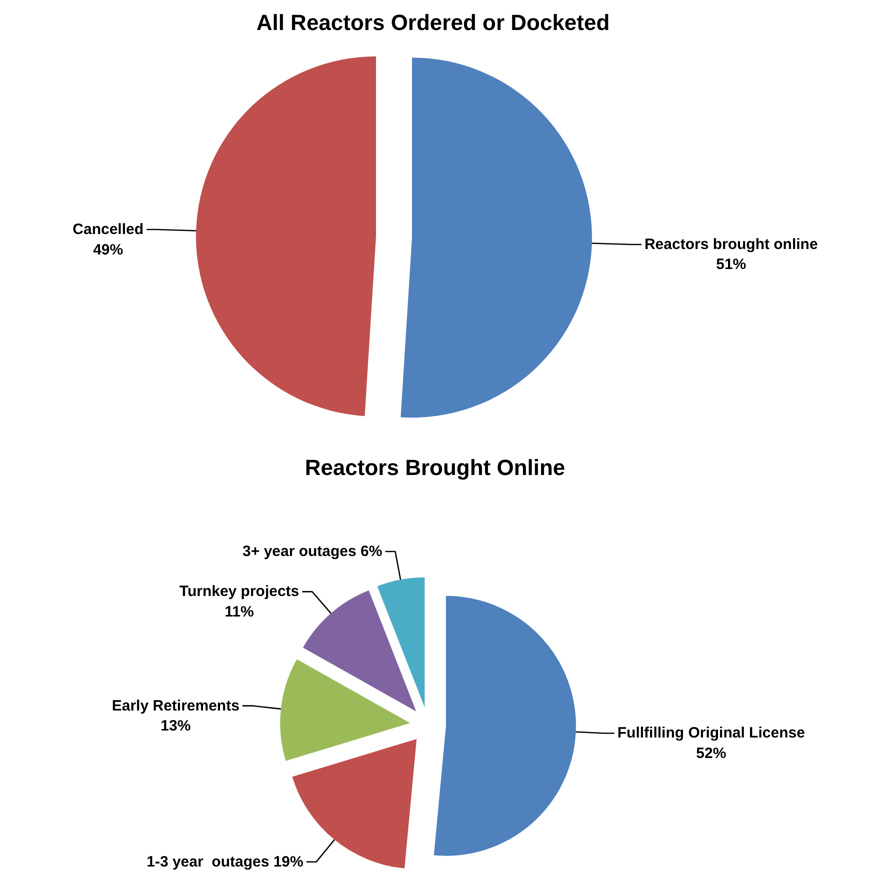 This screenshot has width=883, height=877. Describe the element at coordinates (108, 249) in the screenshot. I see `data-label: 49%` at that location.